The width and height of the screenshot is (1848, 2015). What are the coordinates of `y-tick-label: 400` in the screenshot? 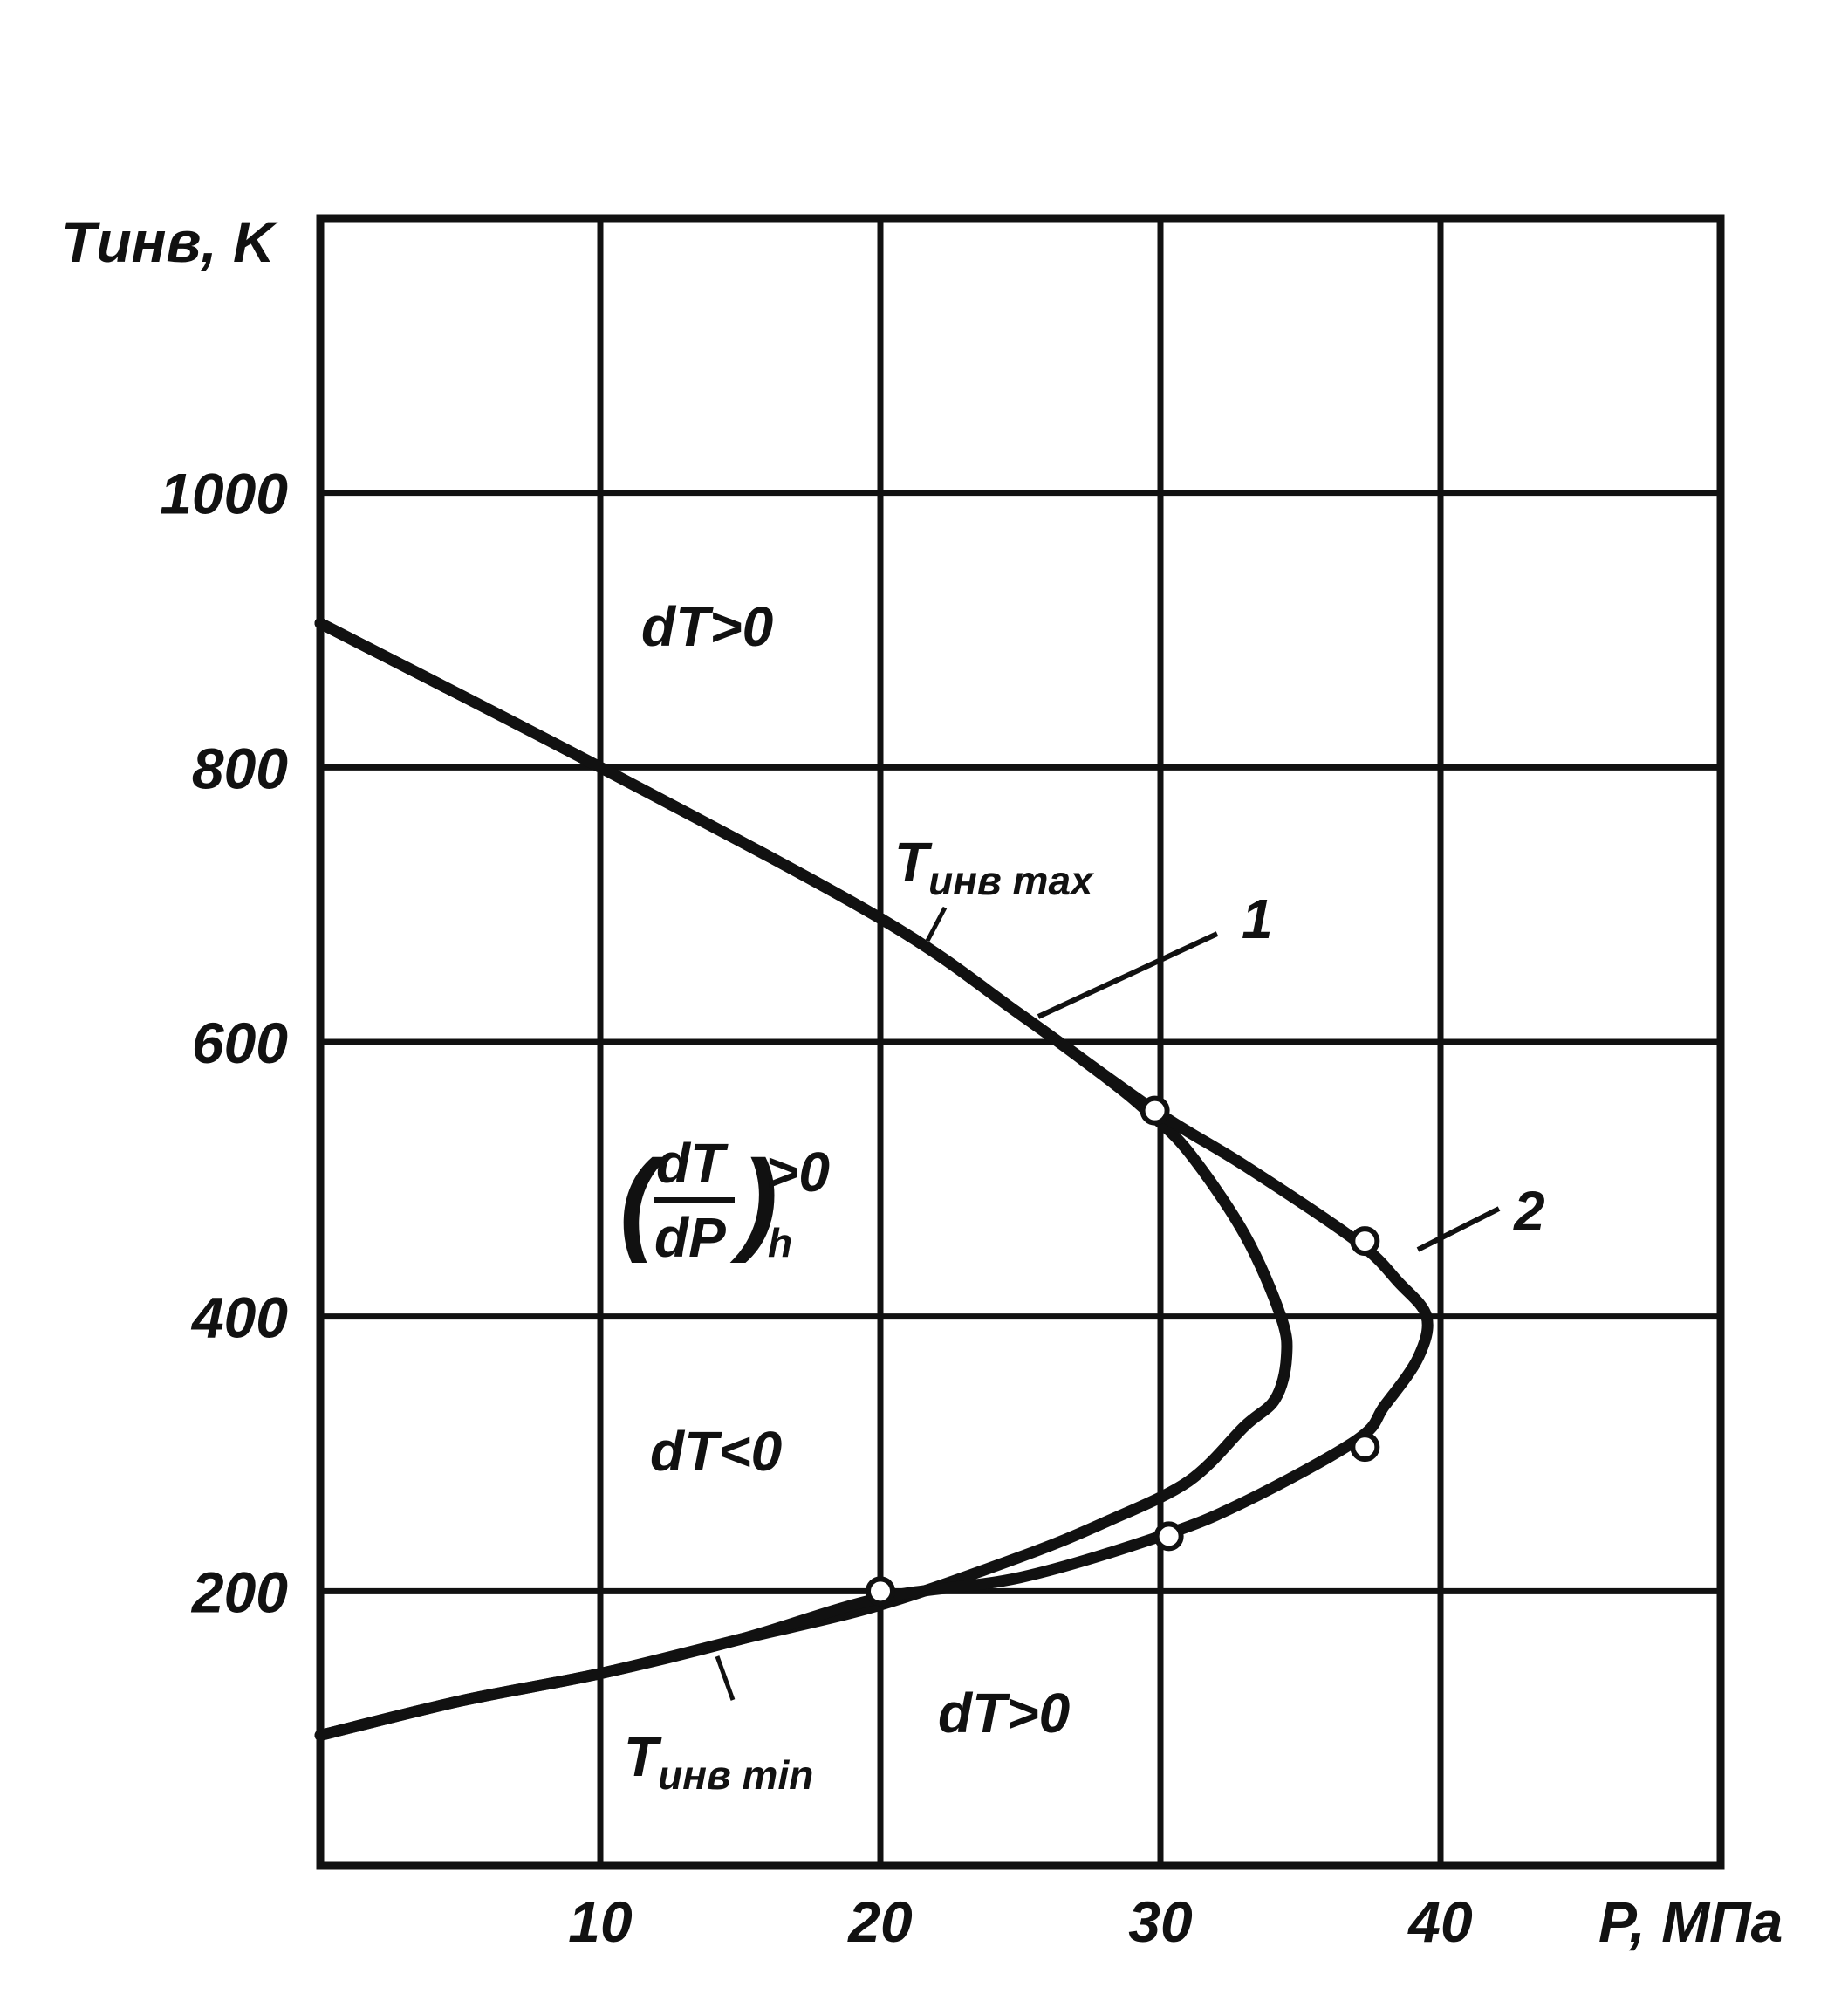 It's located at (239, 1317).